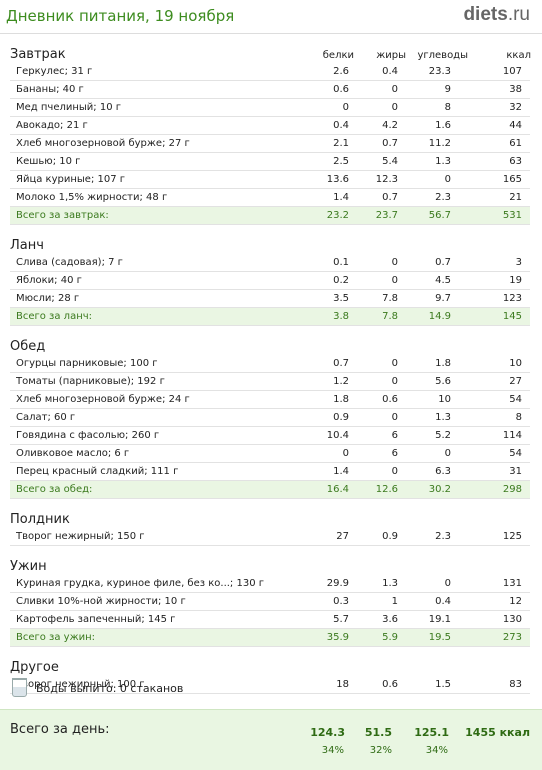 This screenshot has width=542, height=770. I want to click on fat-value: 0.7, so click(390, 143).